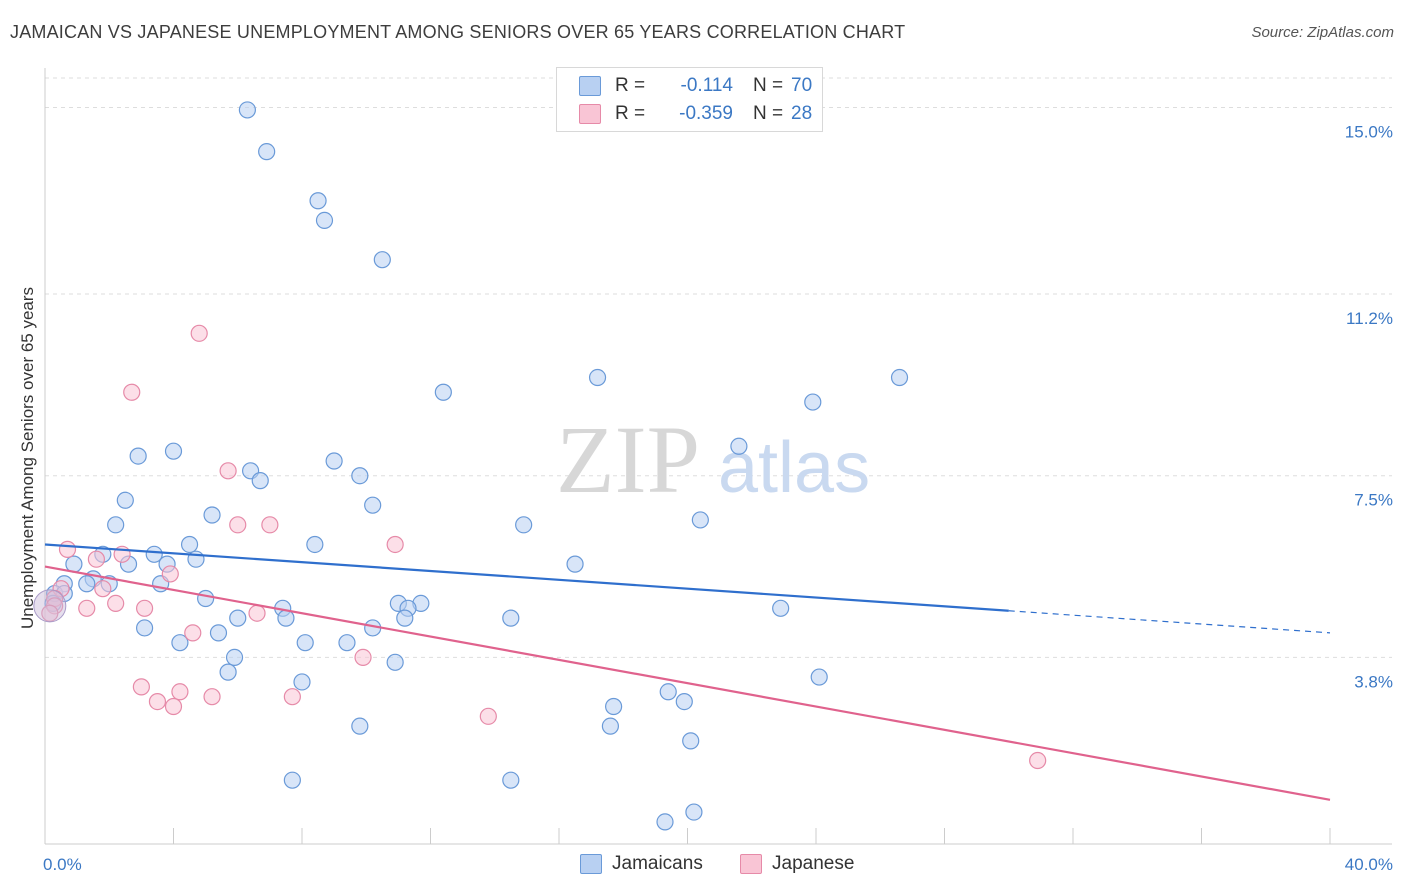 The width and height of the screenshot is (1406, 892). What do you see at coordinates (1369, 131) in the screenshot?
I see `y-tick-label: 15.0%` at bounding box center [1369, 131].